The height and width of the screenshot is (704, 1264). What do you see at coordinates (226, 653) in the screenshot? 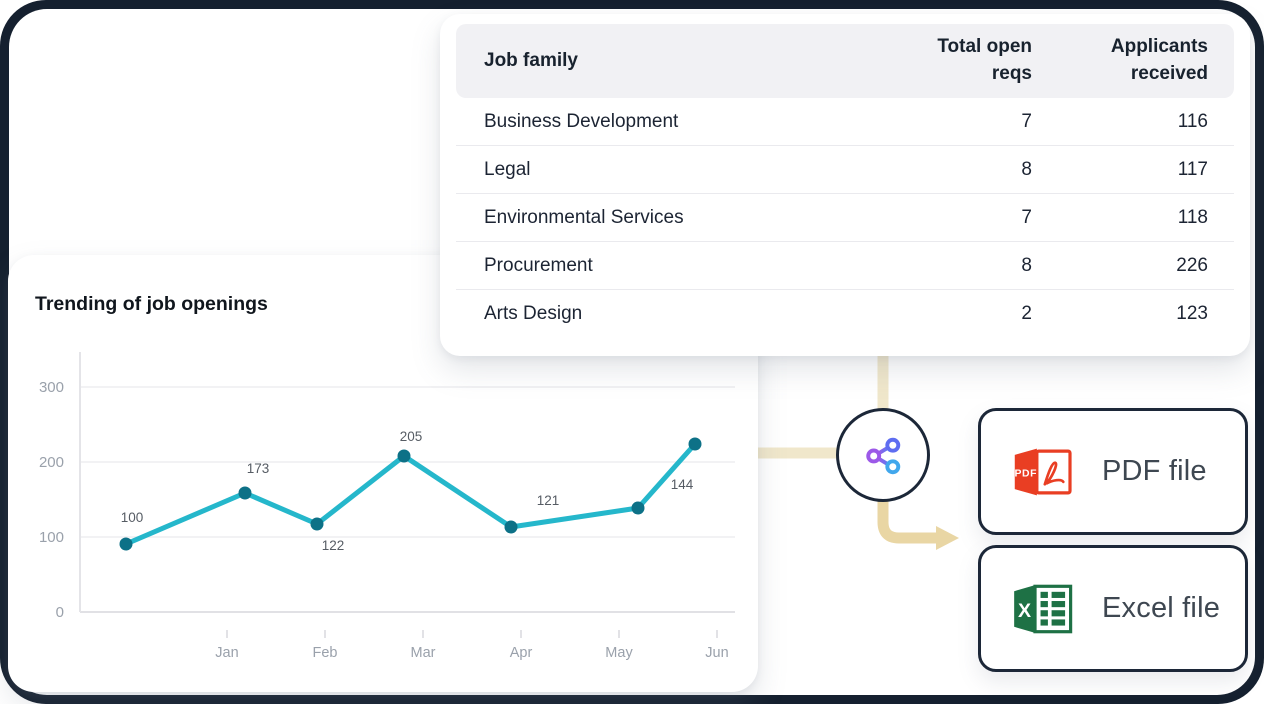
I see `svg-text: Jan` at bounding box center [226, 653].